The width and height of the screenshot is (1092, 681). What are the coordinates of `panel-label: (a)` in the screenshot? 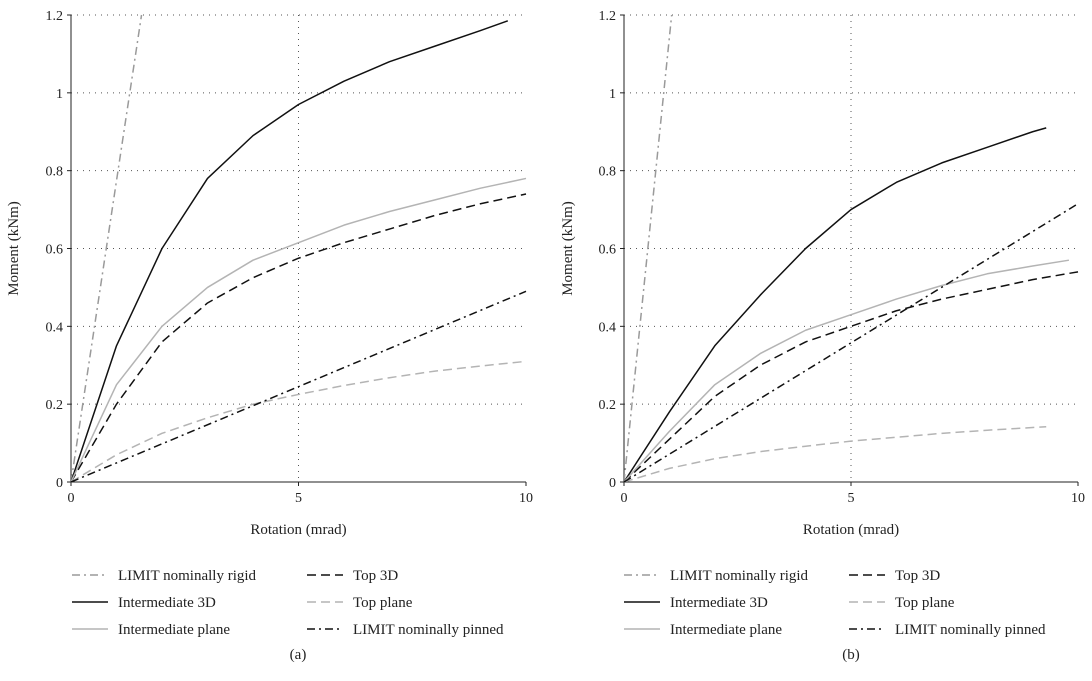 It's located at (298, 655).